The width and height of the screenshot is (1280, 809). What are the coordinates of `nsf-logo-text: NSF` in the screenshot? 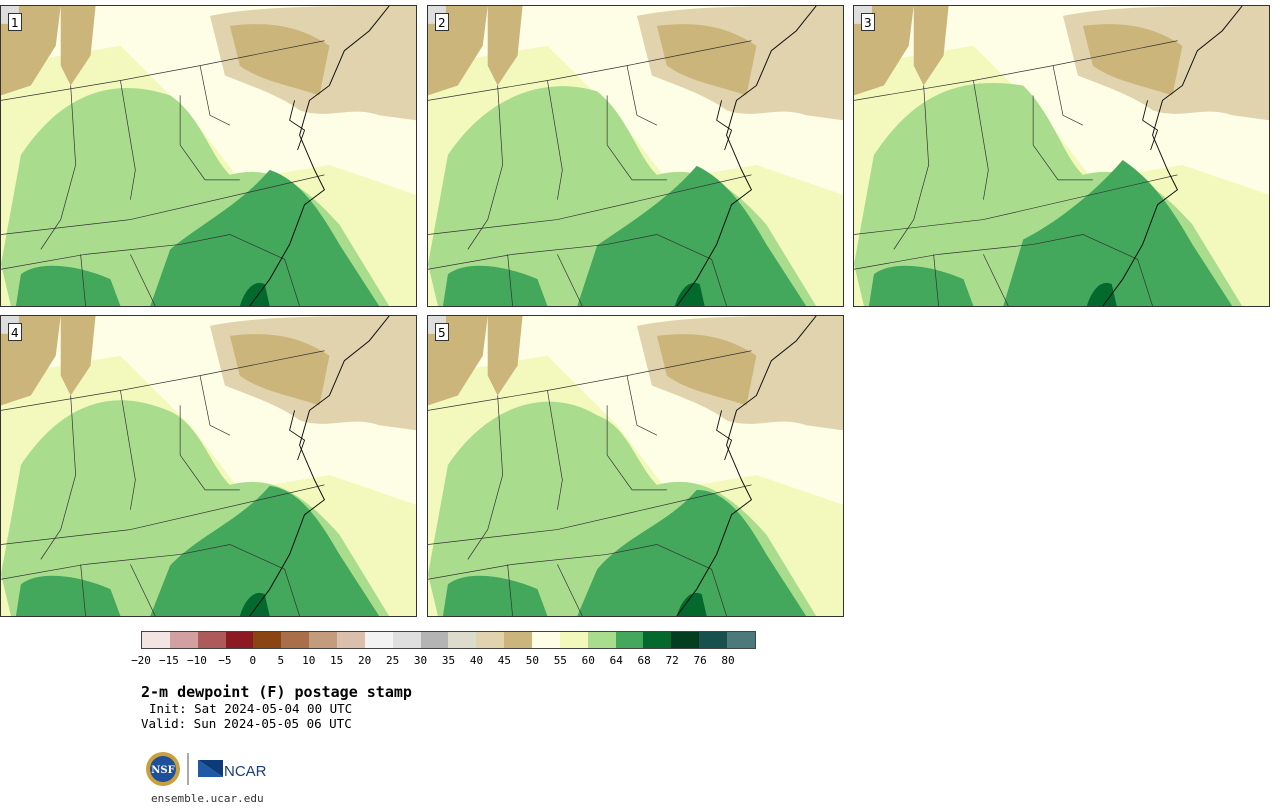 It's located at (162, 770).